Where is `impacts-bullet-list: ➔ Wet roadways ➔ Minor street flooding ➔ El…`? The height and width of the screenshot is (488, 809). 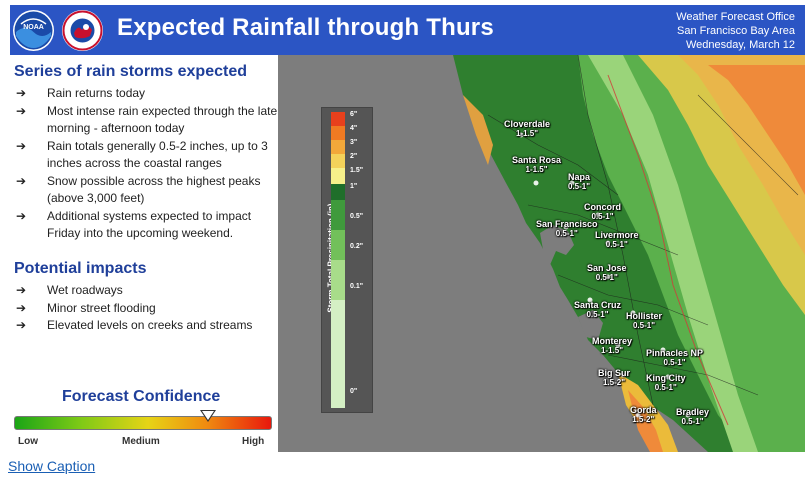 impacts-bullet-list: ➔ Wet roadways ➔ Minor street flooding ➔ El… is located at coordinates (147, 308).